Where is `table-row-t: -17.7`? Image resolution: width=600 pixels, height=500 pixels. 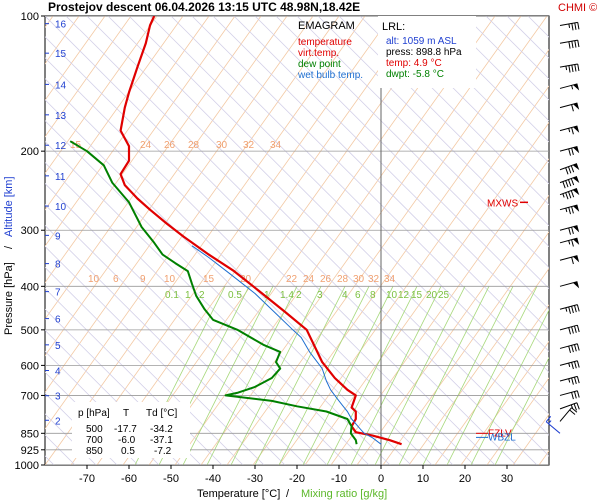 table-row-t: -17.7 is located at coordinates (125, 429).